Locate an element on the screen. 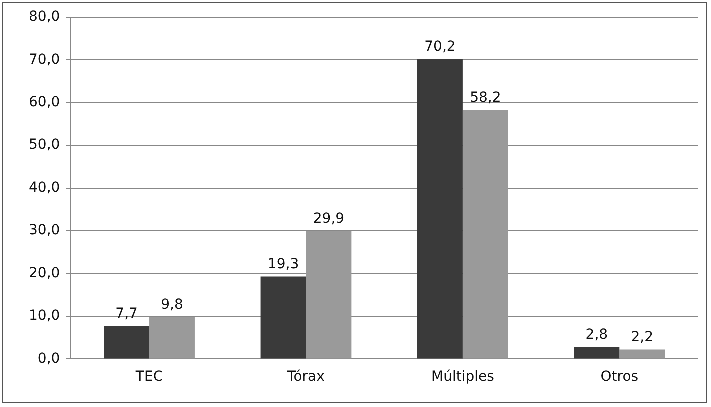 This screenshot has width=711, height=407. data-label: 7,7 is located at coordinates (127, 314).